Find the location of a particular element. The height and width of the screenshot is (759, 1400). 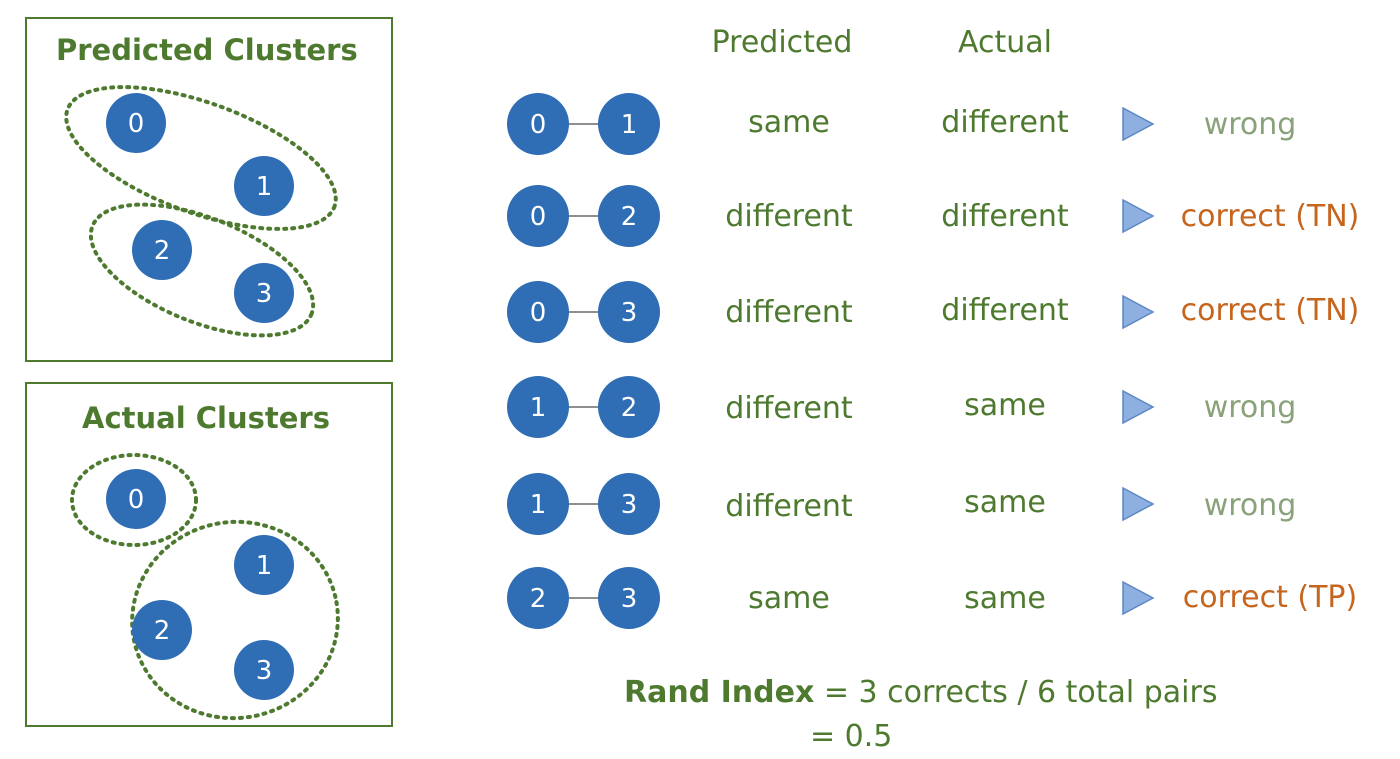

actual-node-3-label: 3 is located at coordinates (264, 671).